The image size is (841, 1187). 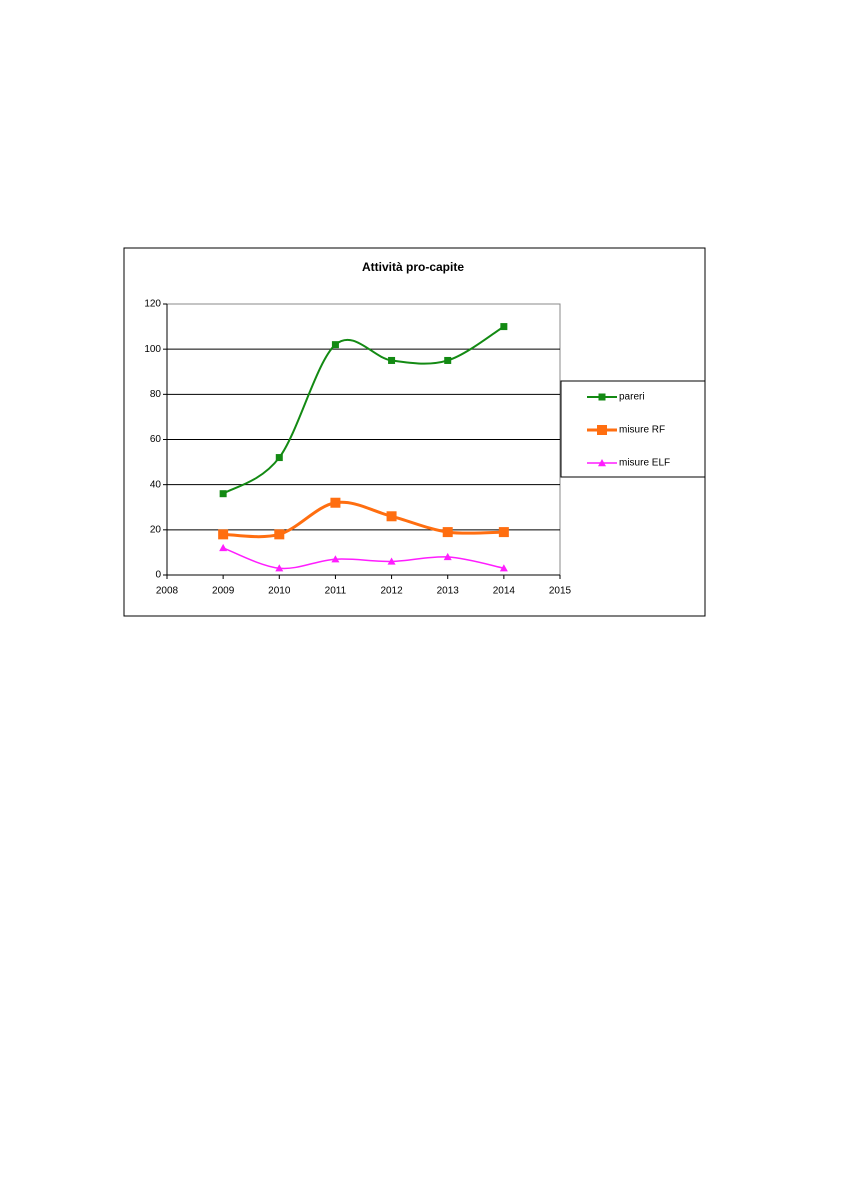 I want to click on x-tick-label: 2015, so click(x=560, y=591).